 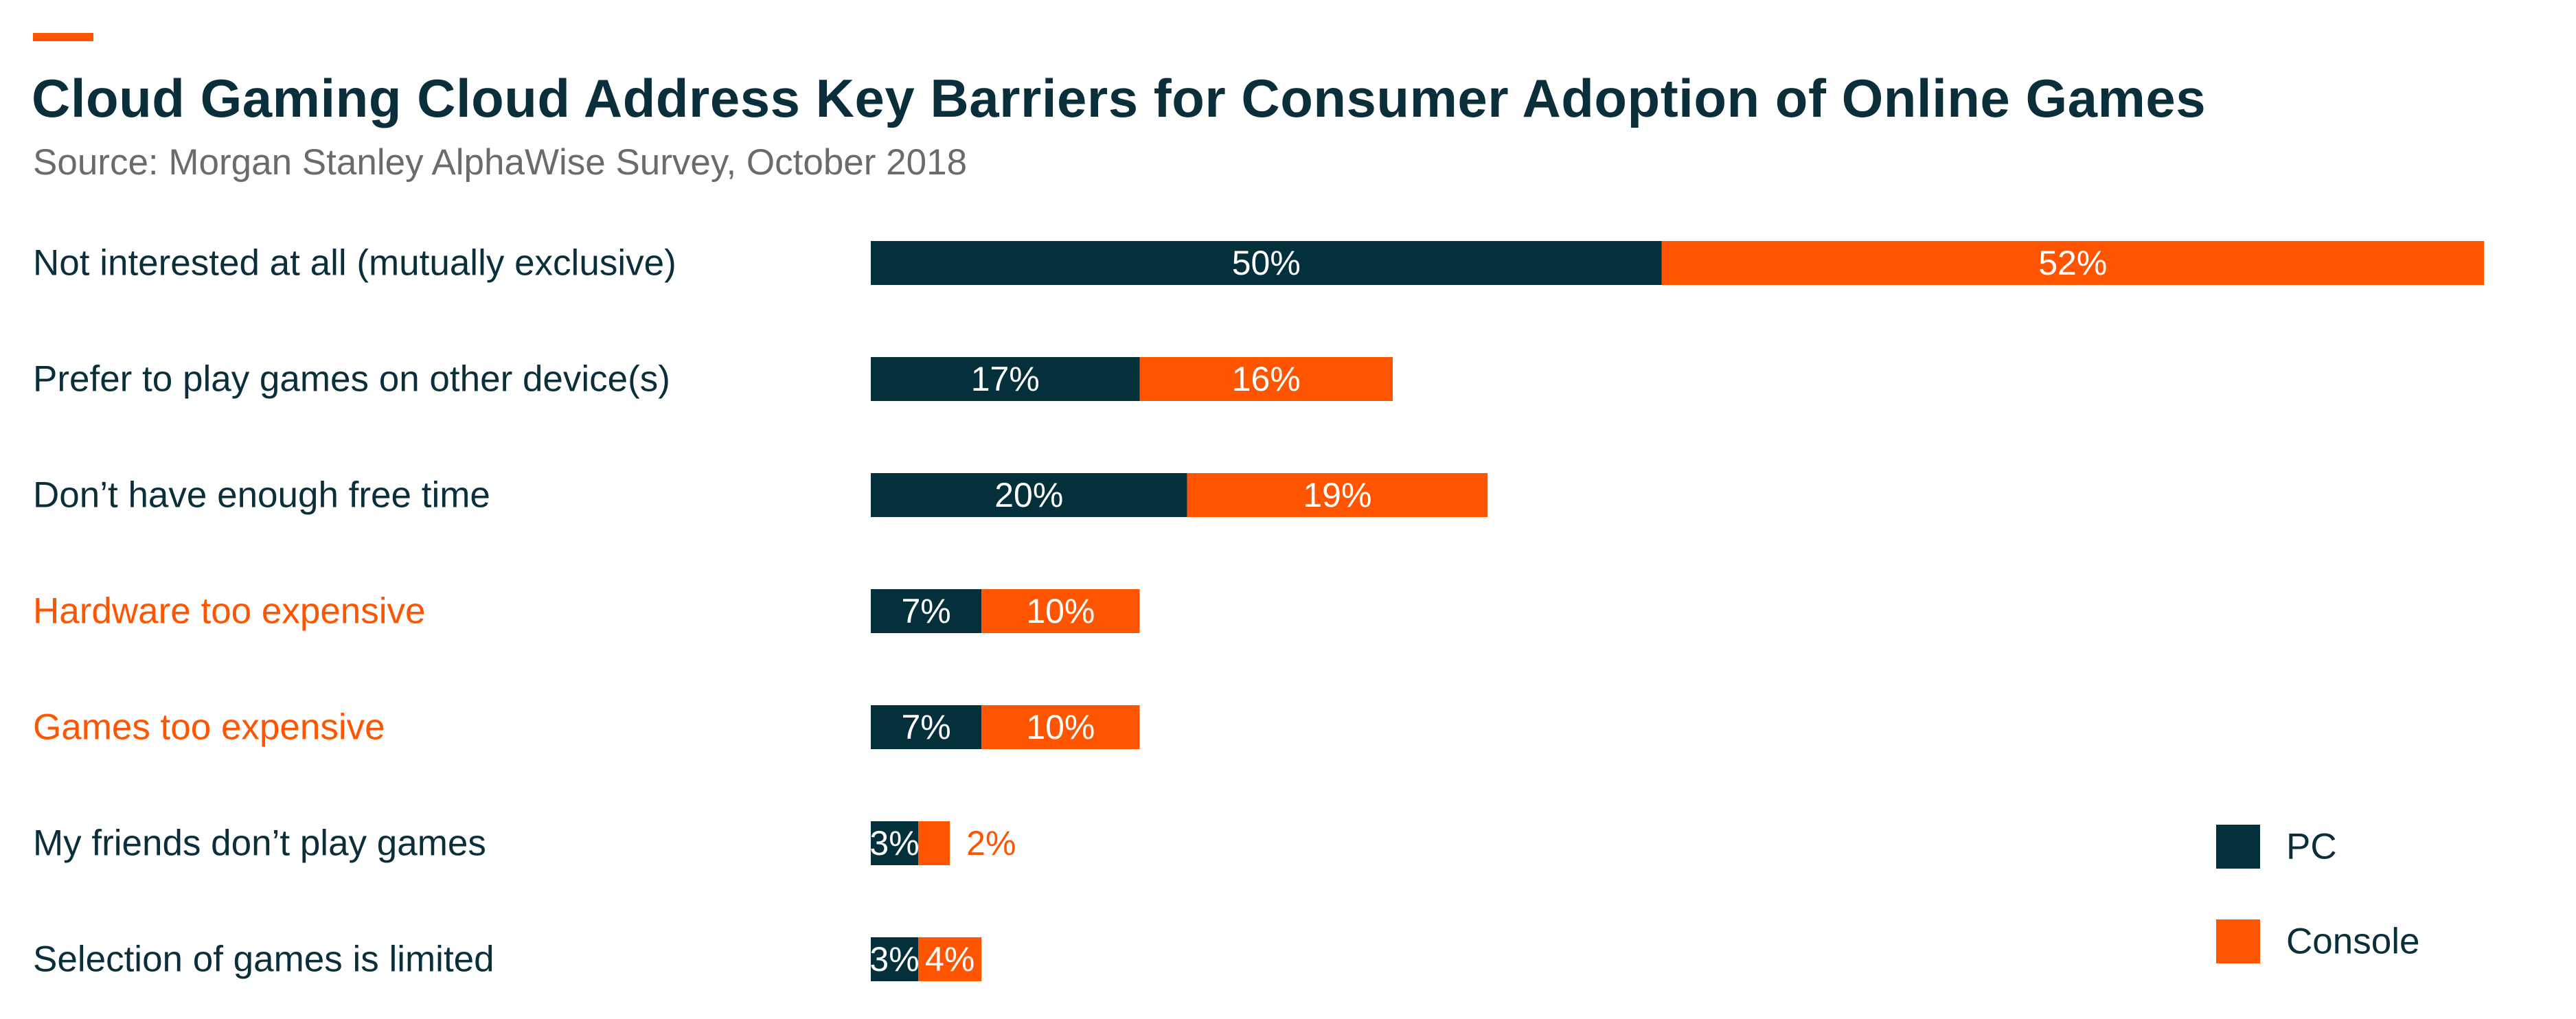 What do you see at coordinates (2238, 847) in the screenshot?
I see `legend-swatch-pc` at bounding box center [2238, 847].